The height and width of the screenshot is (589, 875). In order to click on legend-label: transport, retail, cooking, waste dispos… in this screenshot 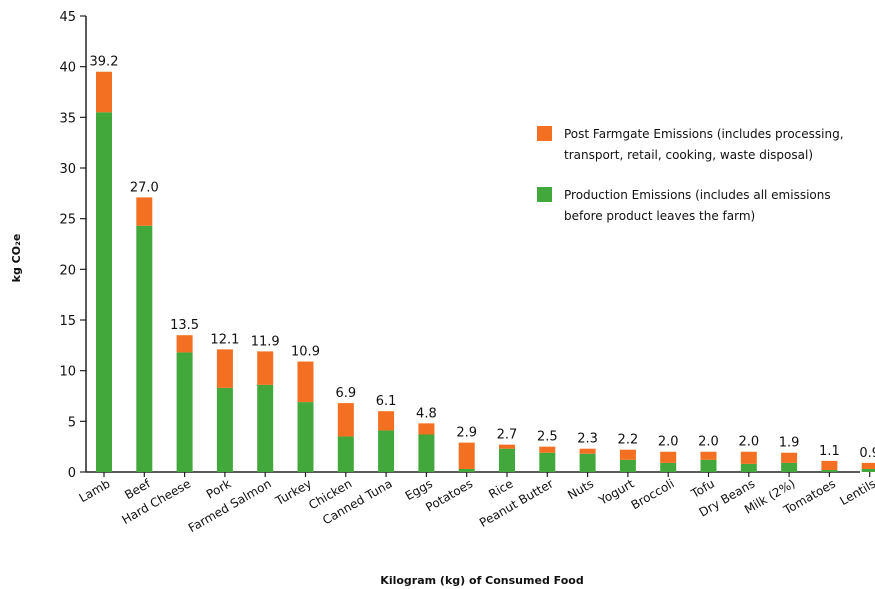, I will do `click(688, 155)`.